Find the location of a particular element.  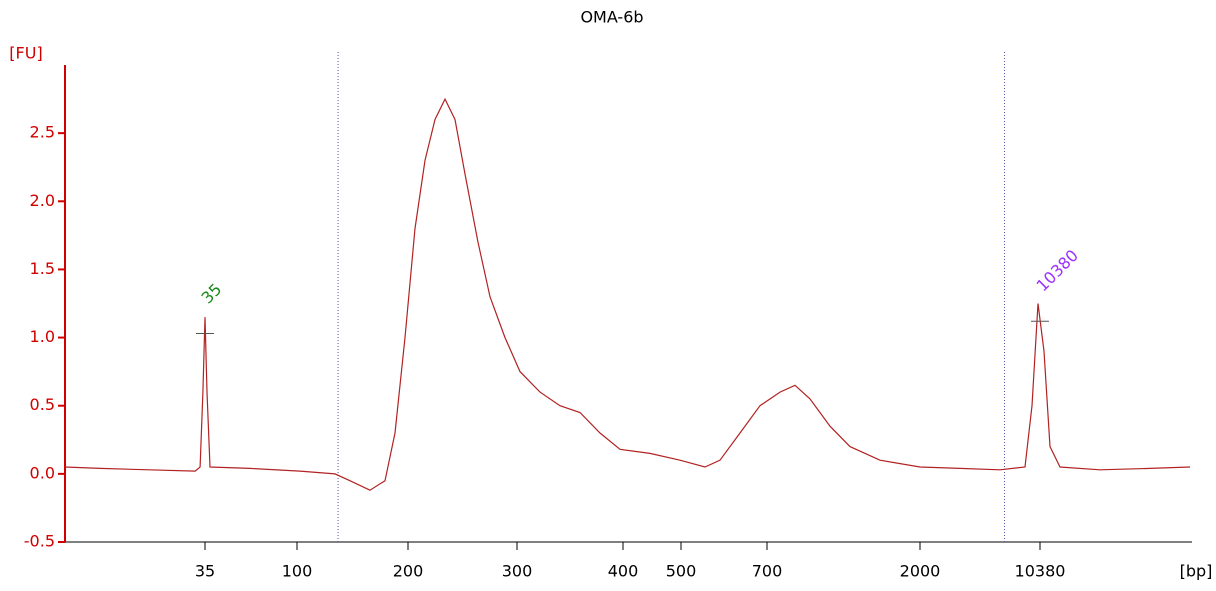

y-tick-label: 2.0 is located at coordinates (42, 200).